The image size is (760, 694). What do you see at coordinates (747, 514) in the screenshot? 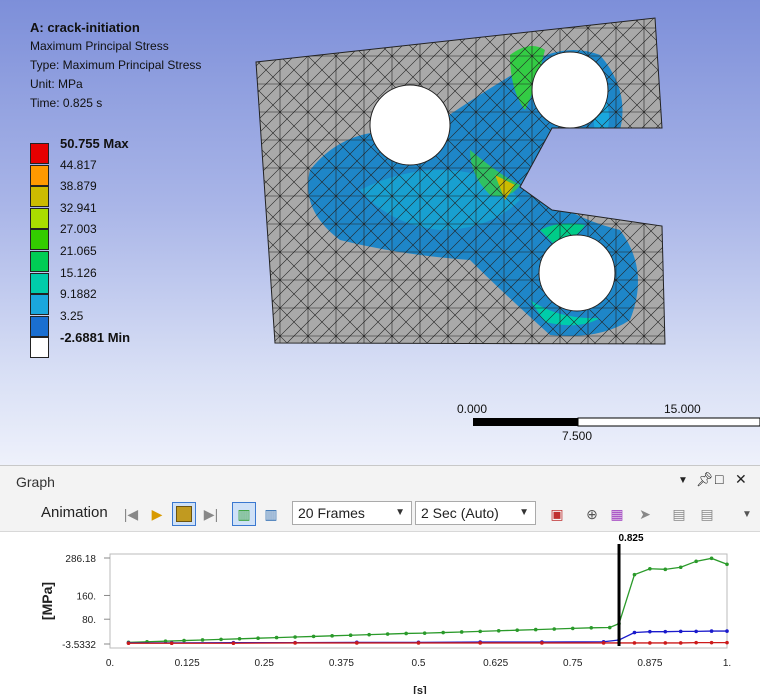
I see `overflow-chevron-icon: ▼` at bounding box center [747, 514].